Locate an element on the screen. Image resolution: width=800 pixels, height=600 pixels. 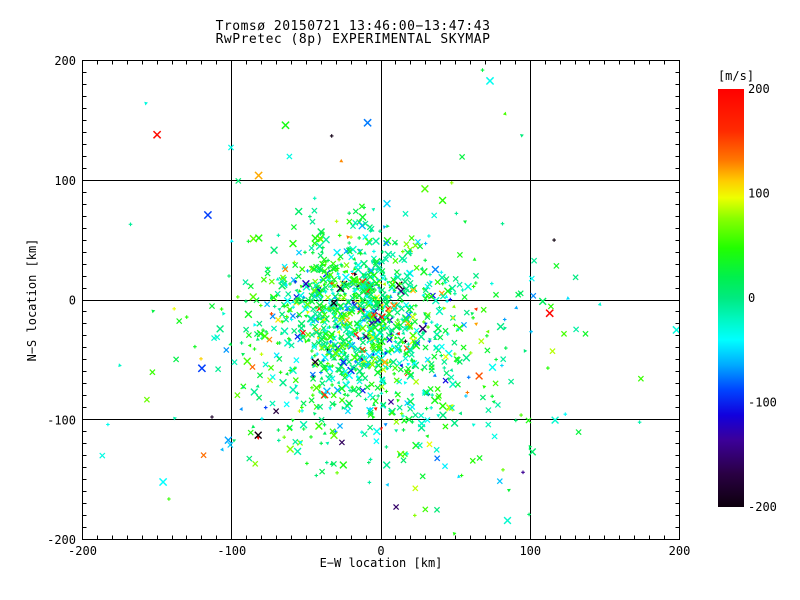
chart-title: Tromsø 20150721 13:46:00−13:47:43 is located at coordinates (353, 26).